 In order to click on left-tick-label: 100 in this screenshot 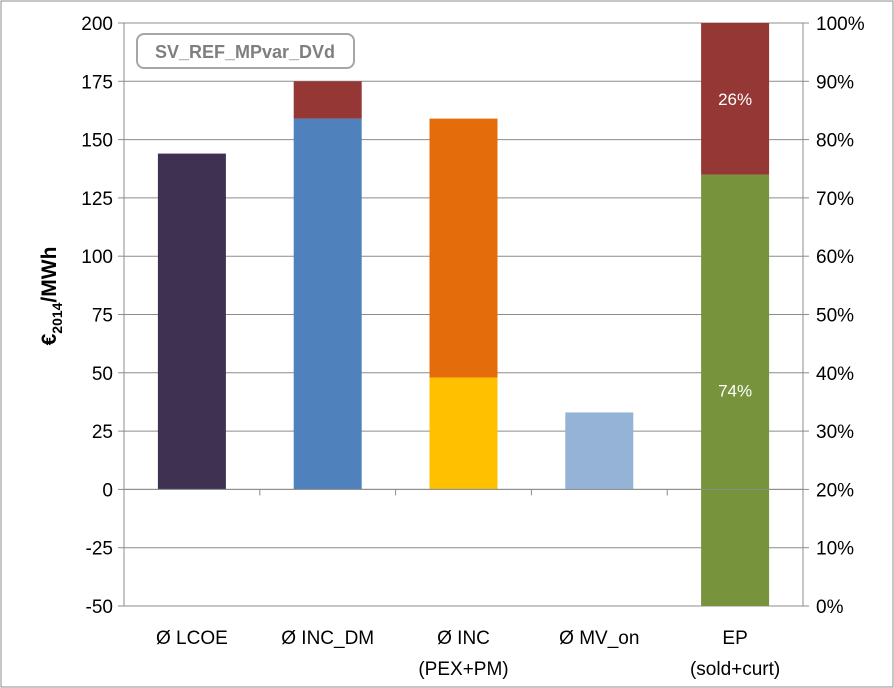, I will do `click(97, 257)`.